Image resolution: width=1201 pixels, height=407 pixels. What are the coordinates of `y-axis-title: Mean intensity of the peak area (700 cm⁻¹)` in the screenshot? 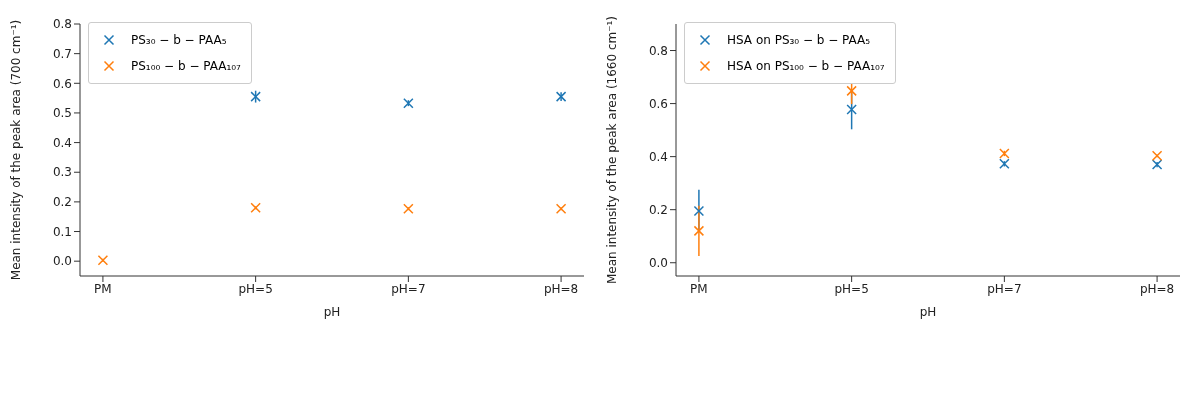 It's located at (16, 150).